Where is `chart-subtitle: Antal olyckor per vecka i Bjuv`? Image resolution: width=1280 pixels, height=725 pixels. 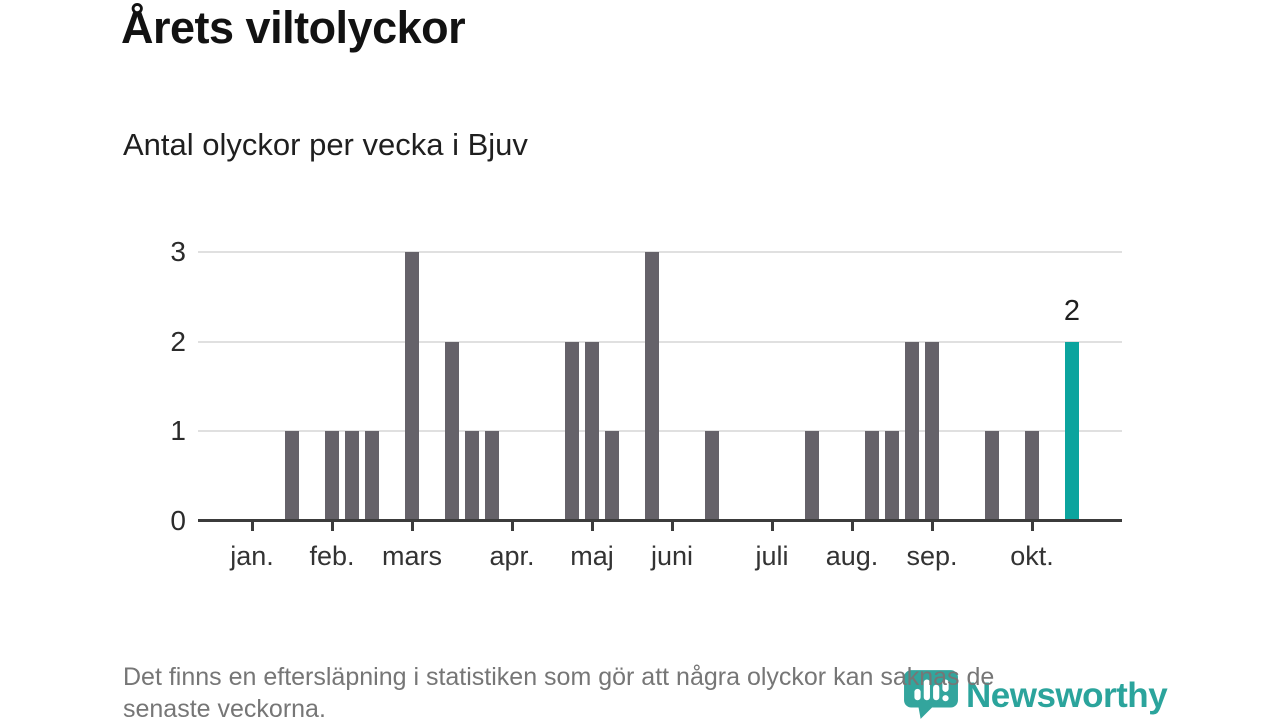 chart-subtitle: Antal olyckor per vecka i Bjuv is located at coordinates (325, 144).